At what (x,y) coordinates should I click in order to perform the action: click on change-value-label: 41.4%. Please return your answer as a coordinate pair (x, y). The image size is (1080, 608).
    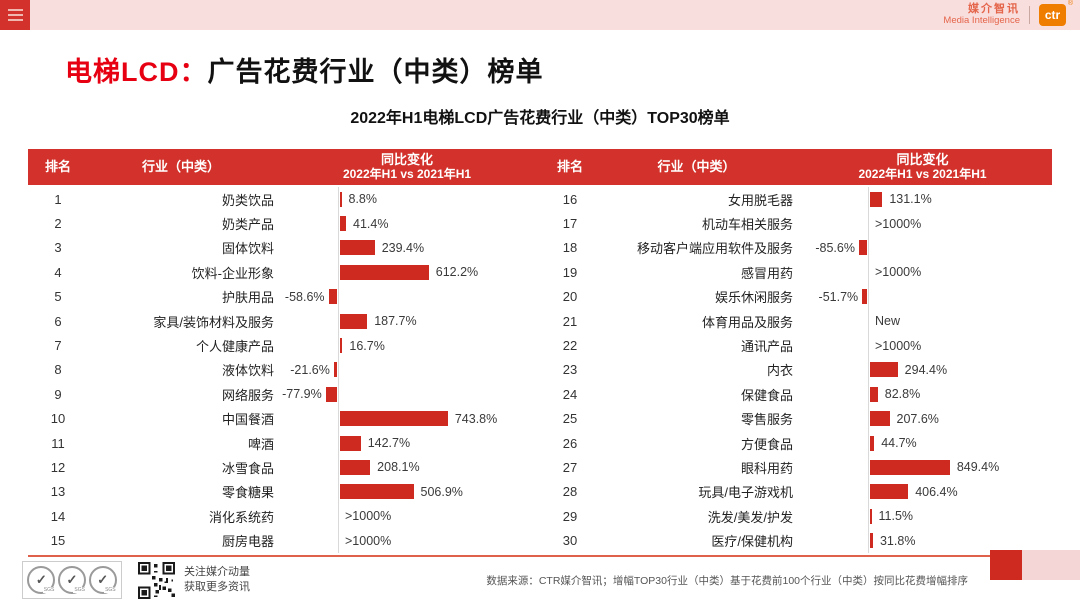
    Looking at the image, I should click on (371, 223).